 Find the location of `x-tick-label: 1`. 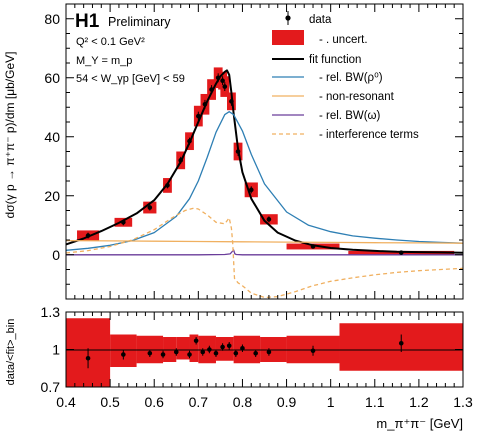

x-tick-label: 1 is located at coordinates (331, 402).